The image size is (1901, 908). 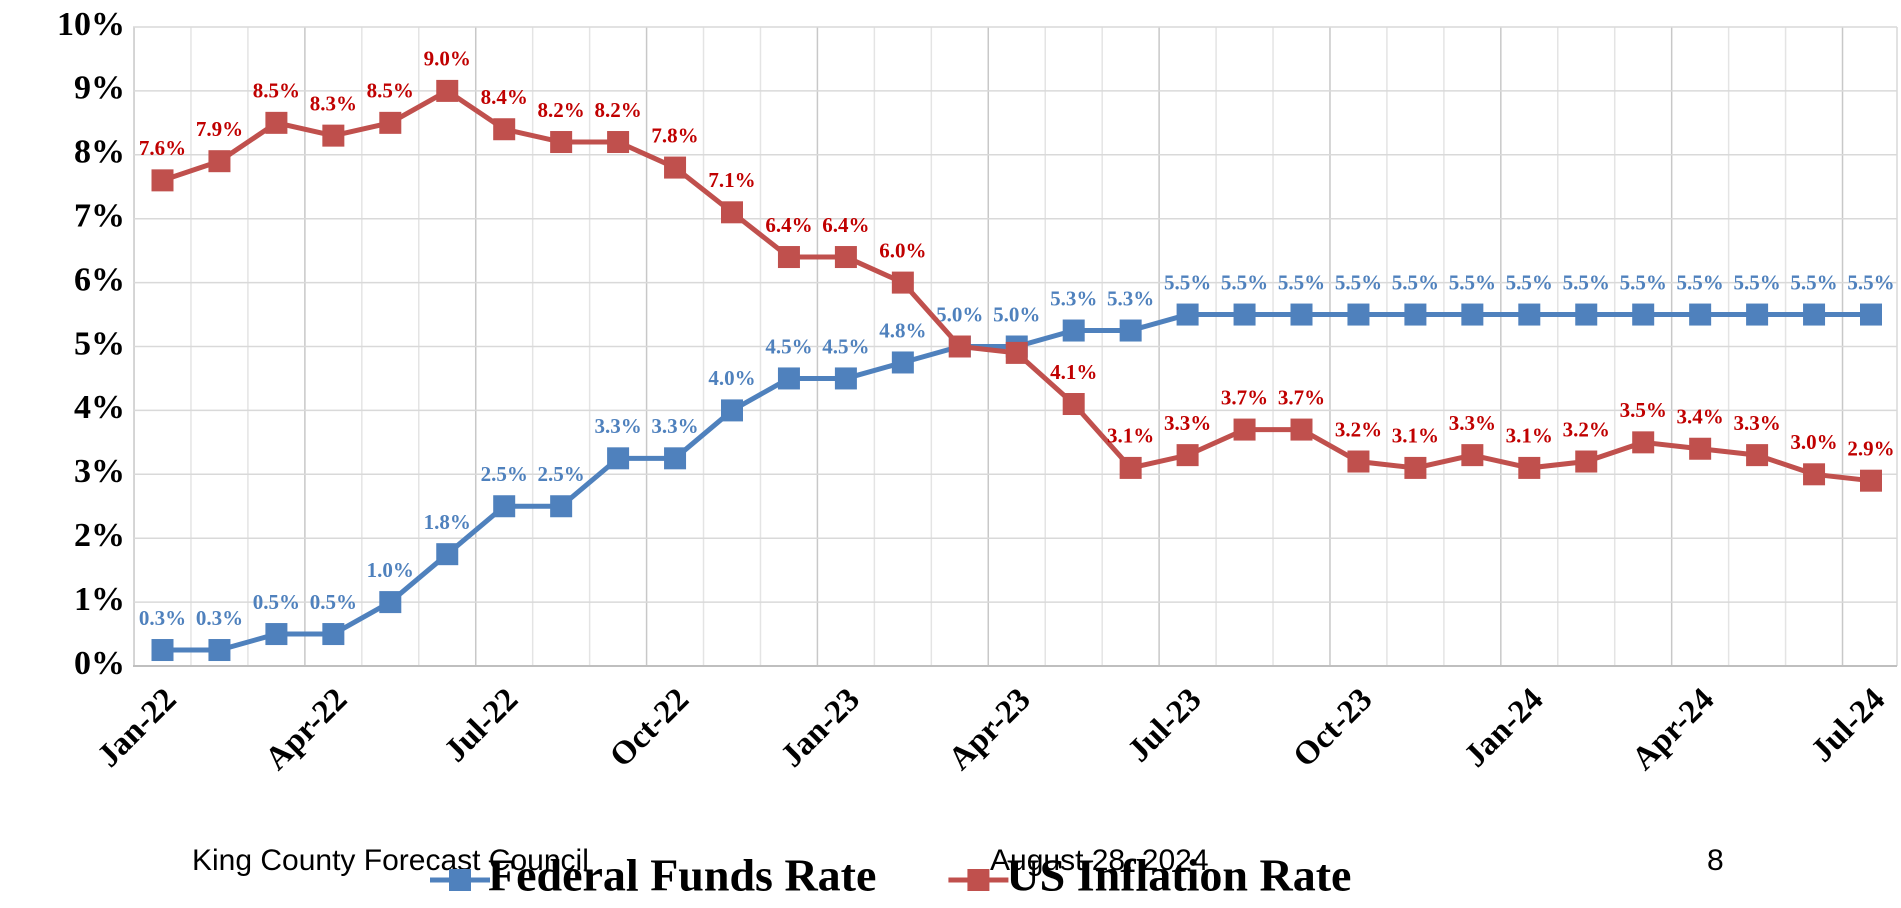 What do you see at coordinates (219, 129) in the screenshot?
I see `data-label: 7.9%` at bounding box center [219, 129].